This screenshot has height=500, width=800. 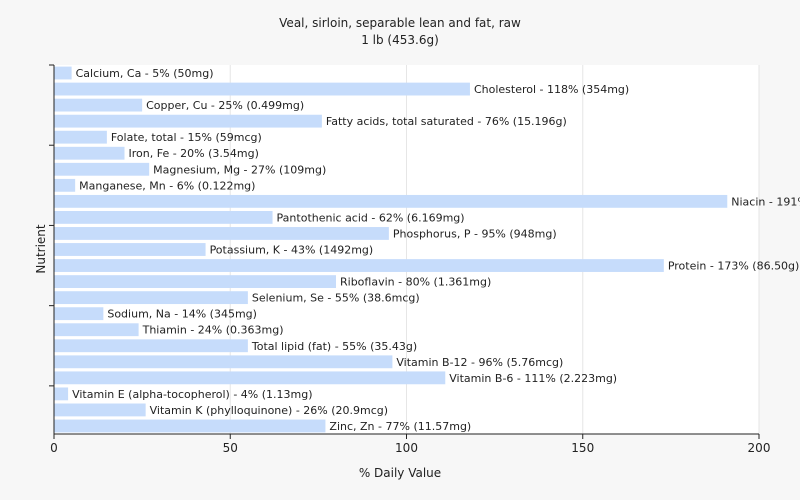 What do you see at coordinates (145, 73) in the screenshot?
I see `bar-label: Calcium, Ca - 5% (50mg)` at bounding box center [145, 73].